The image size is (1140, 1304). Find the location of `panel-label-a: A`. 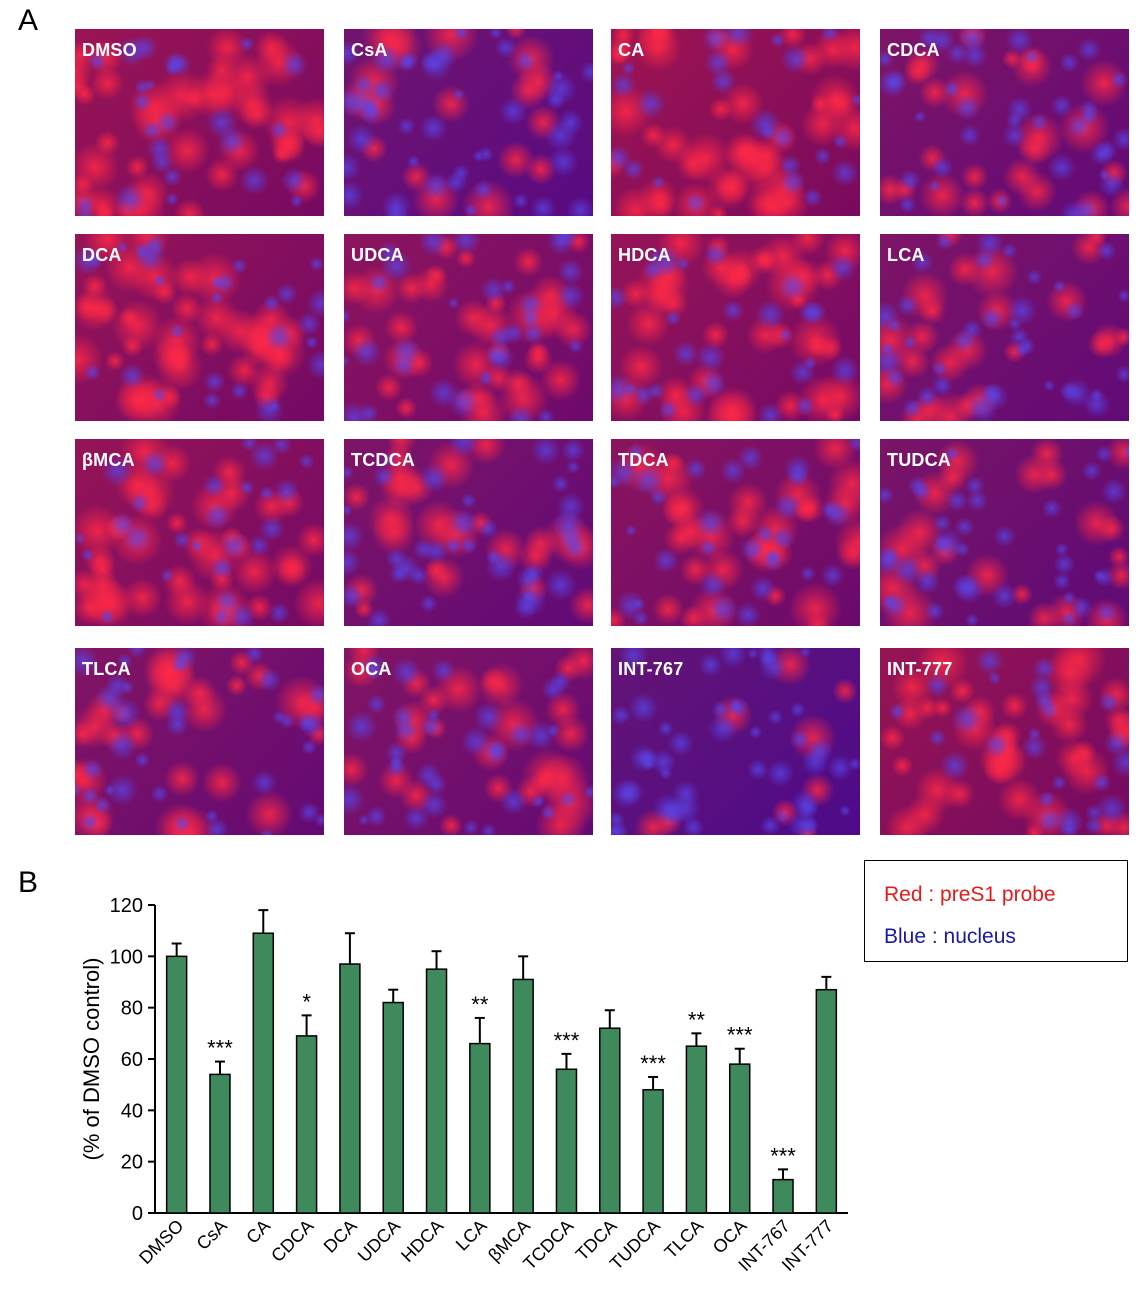

panel-label-a: A is located at coordinates (28, 20).